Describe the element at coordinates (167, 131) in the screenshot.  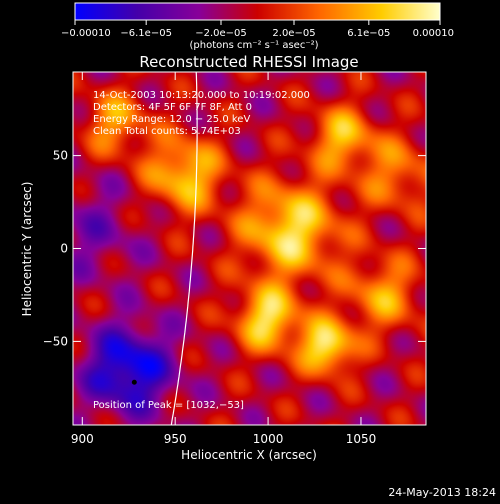
I see `info-line-clean-counts: Clean Total counts: 5.74E+03` at that location.